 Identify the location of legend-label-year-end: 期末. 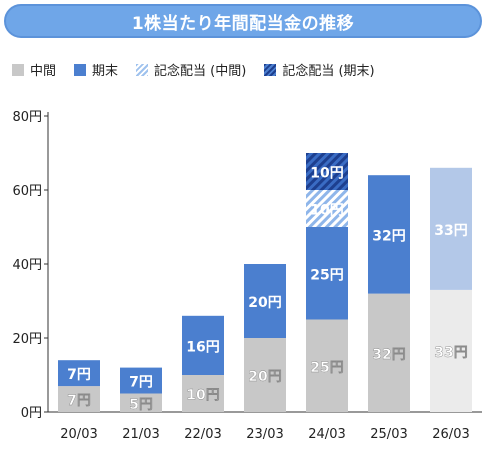
(105, 71).